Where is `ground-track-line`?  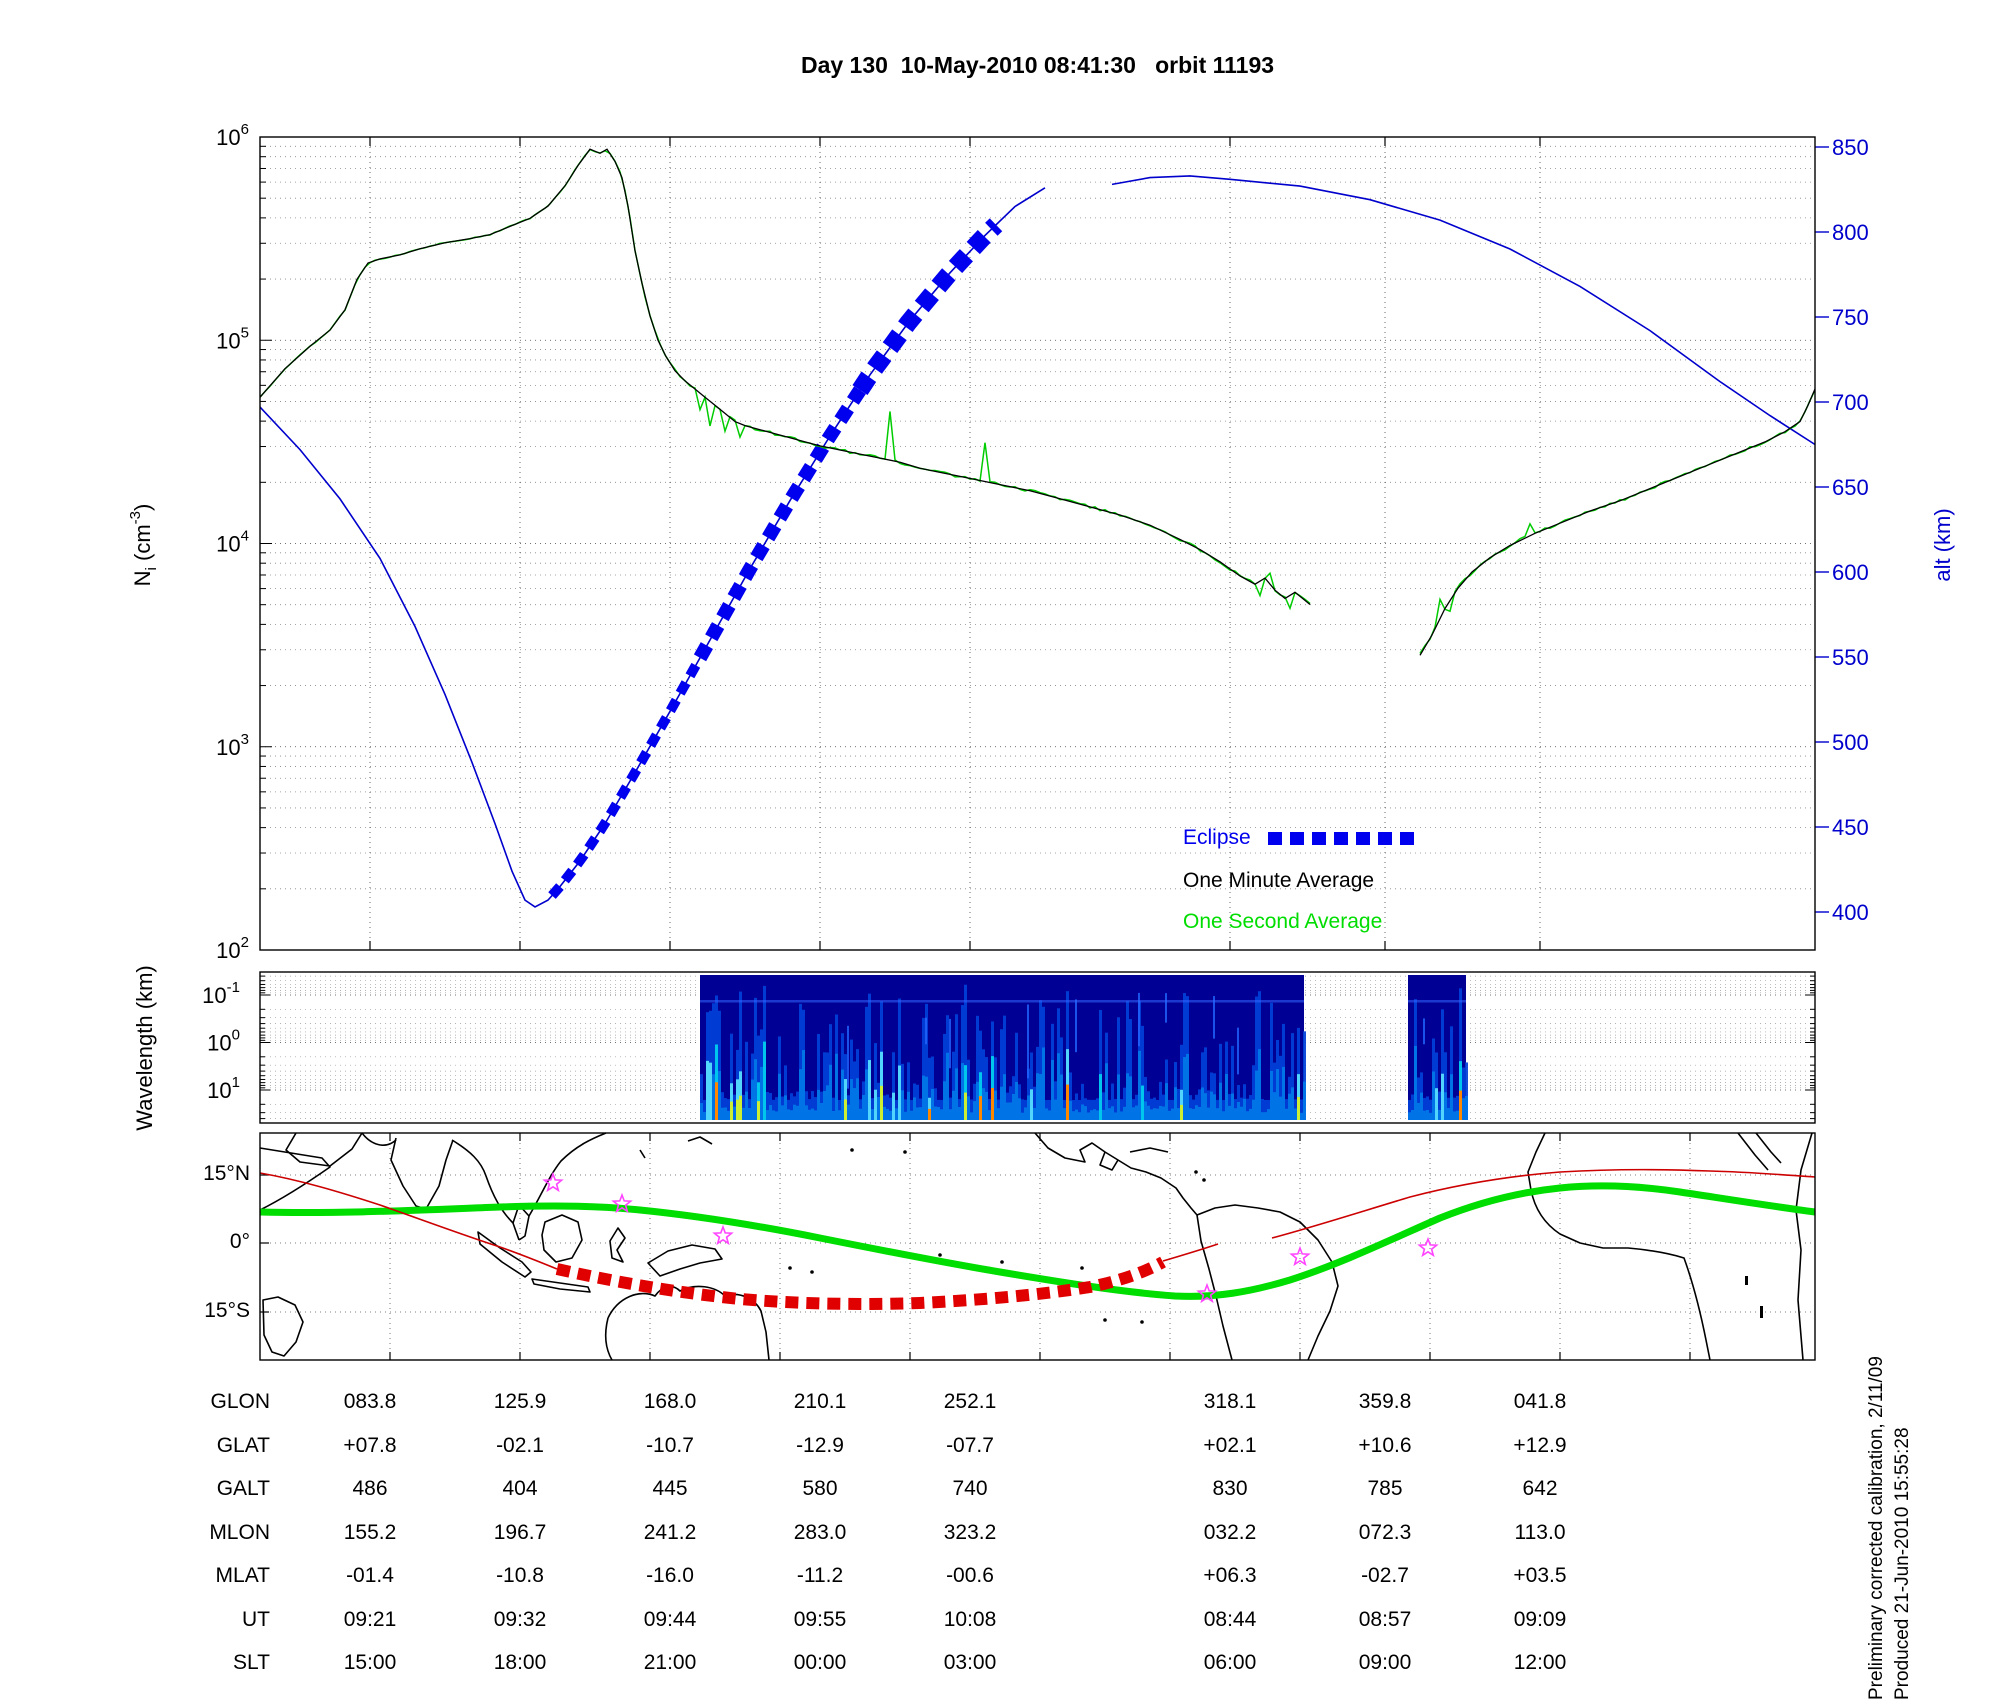 ground-track-line is located at coordinates (408, 1221).